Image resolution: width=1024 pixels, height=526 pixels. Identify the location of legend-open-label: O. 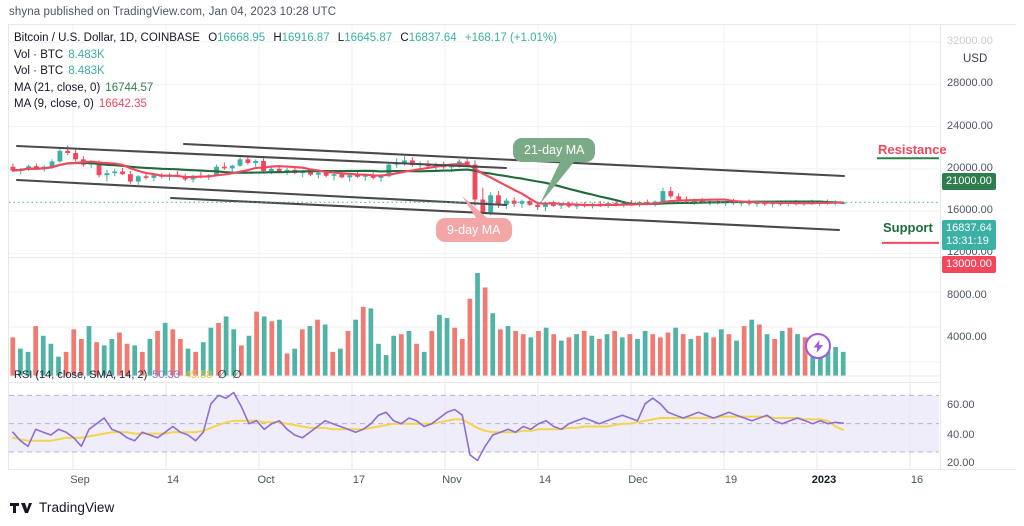
(213, 38).